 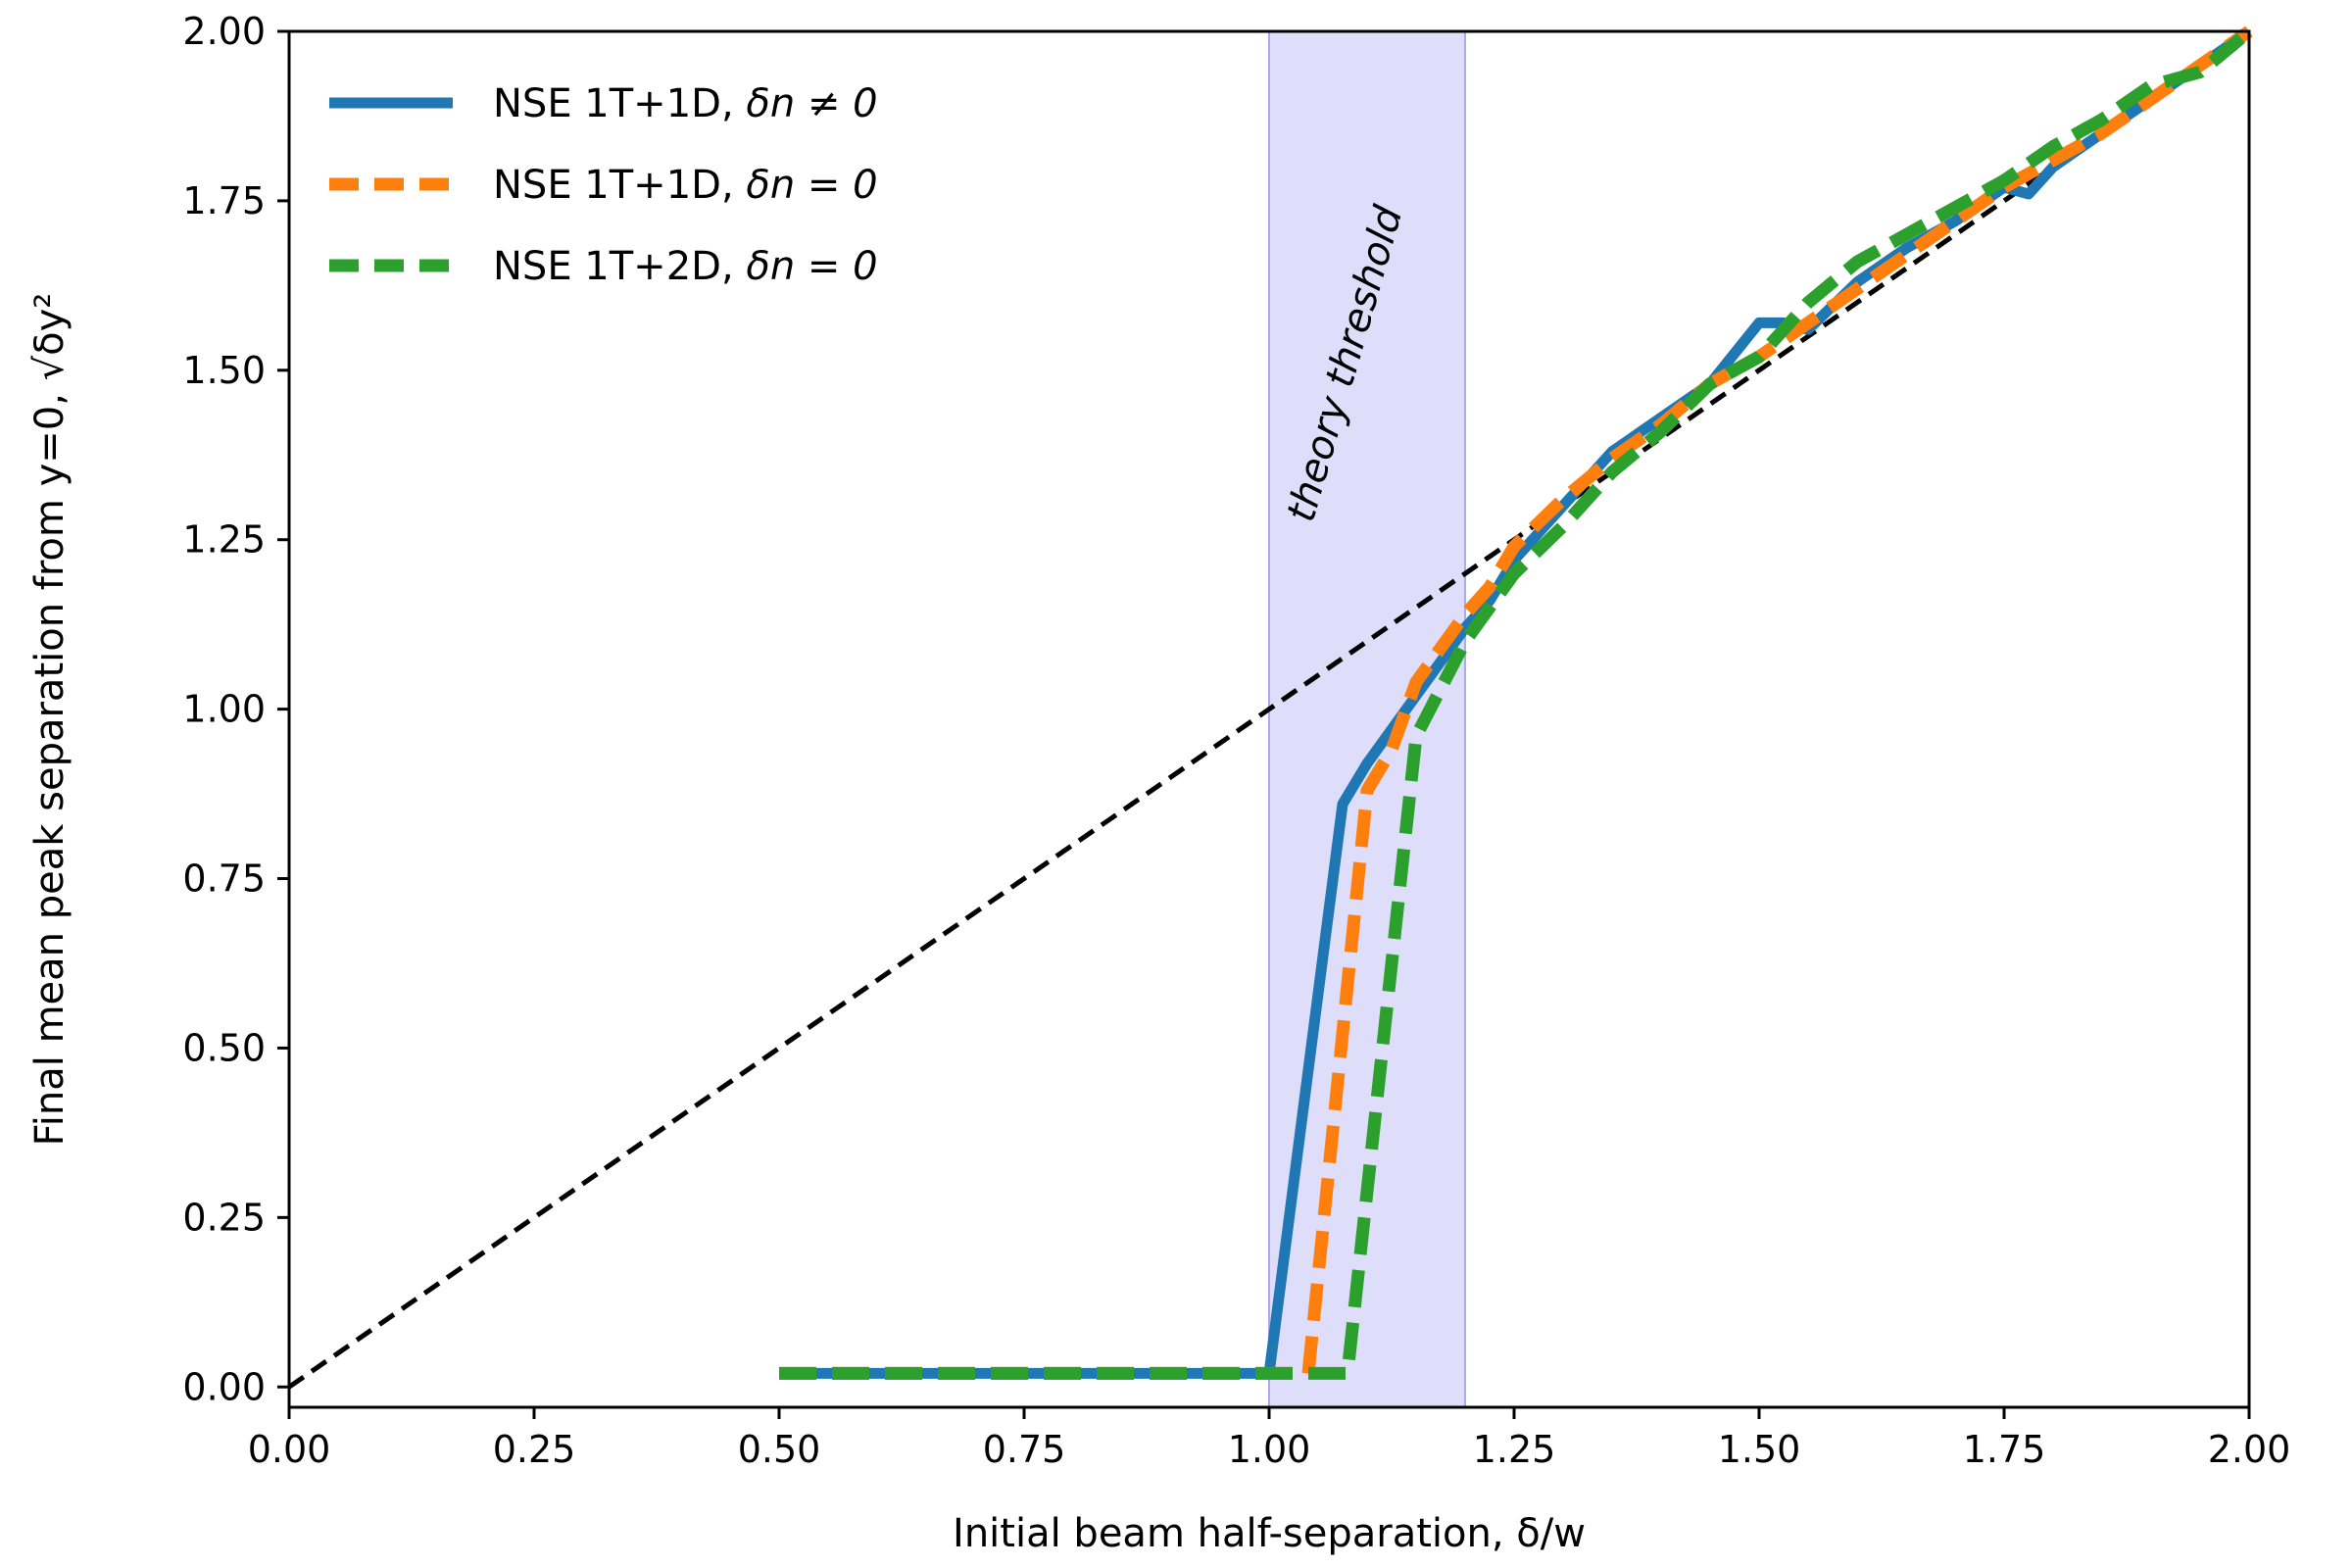 I want to click on y-tick-label: 1.50, so click(x=224, y=370).